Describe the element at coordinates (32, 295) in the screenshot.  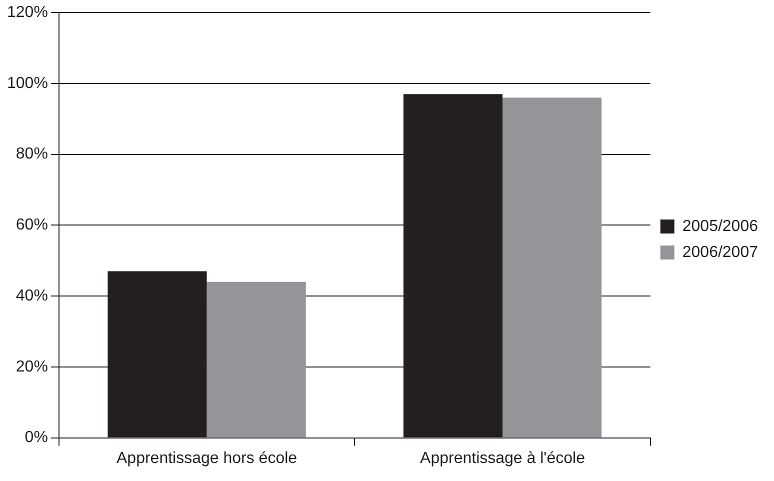
I see `y-tick-label: 40%` at that location.